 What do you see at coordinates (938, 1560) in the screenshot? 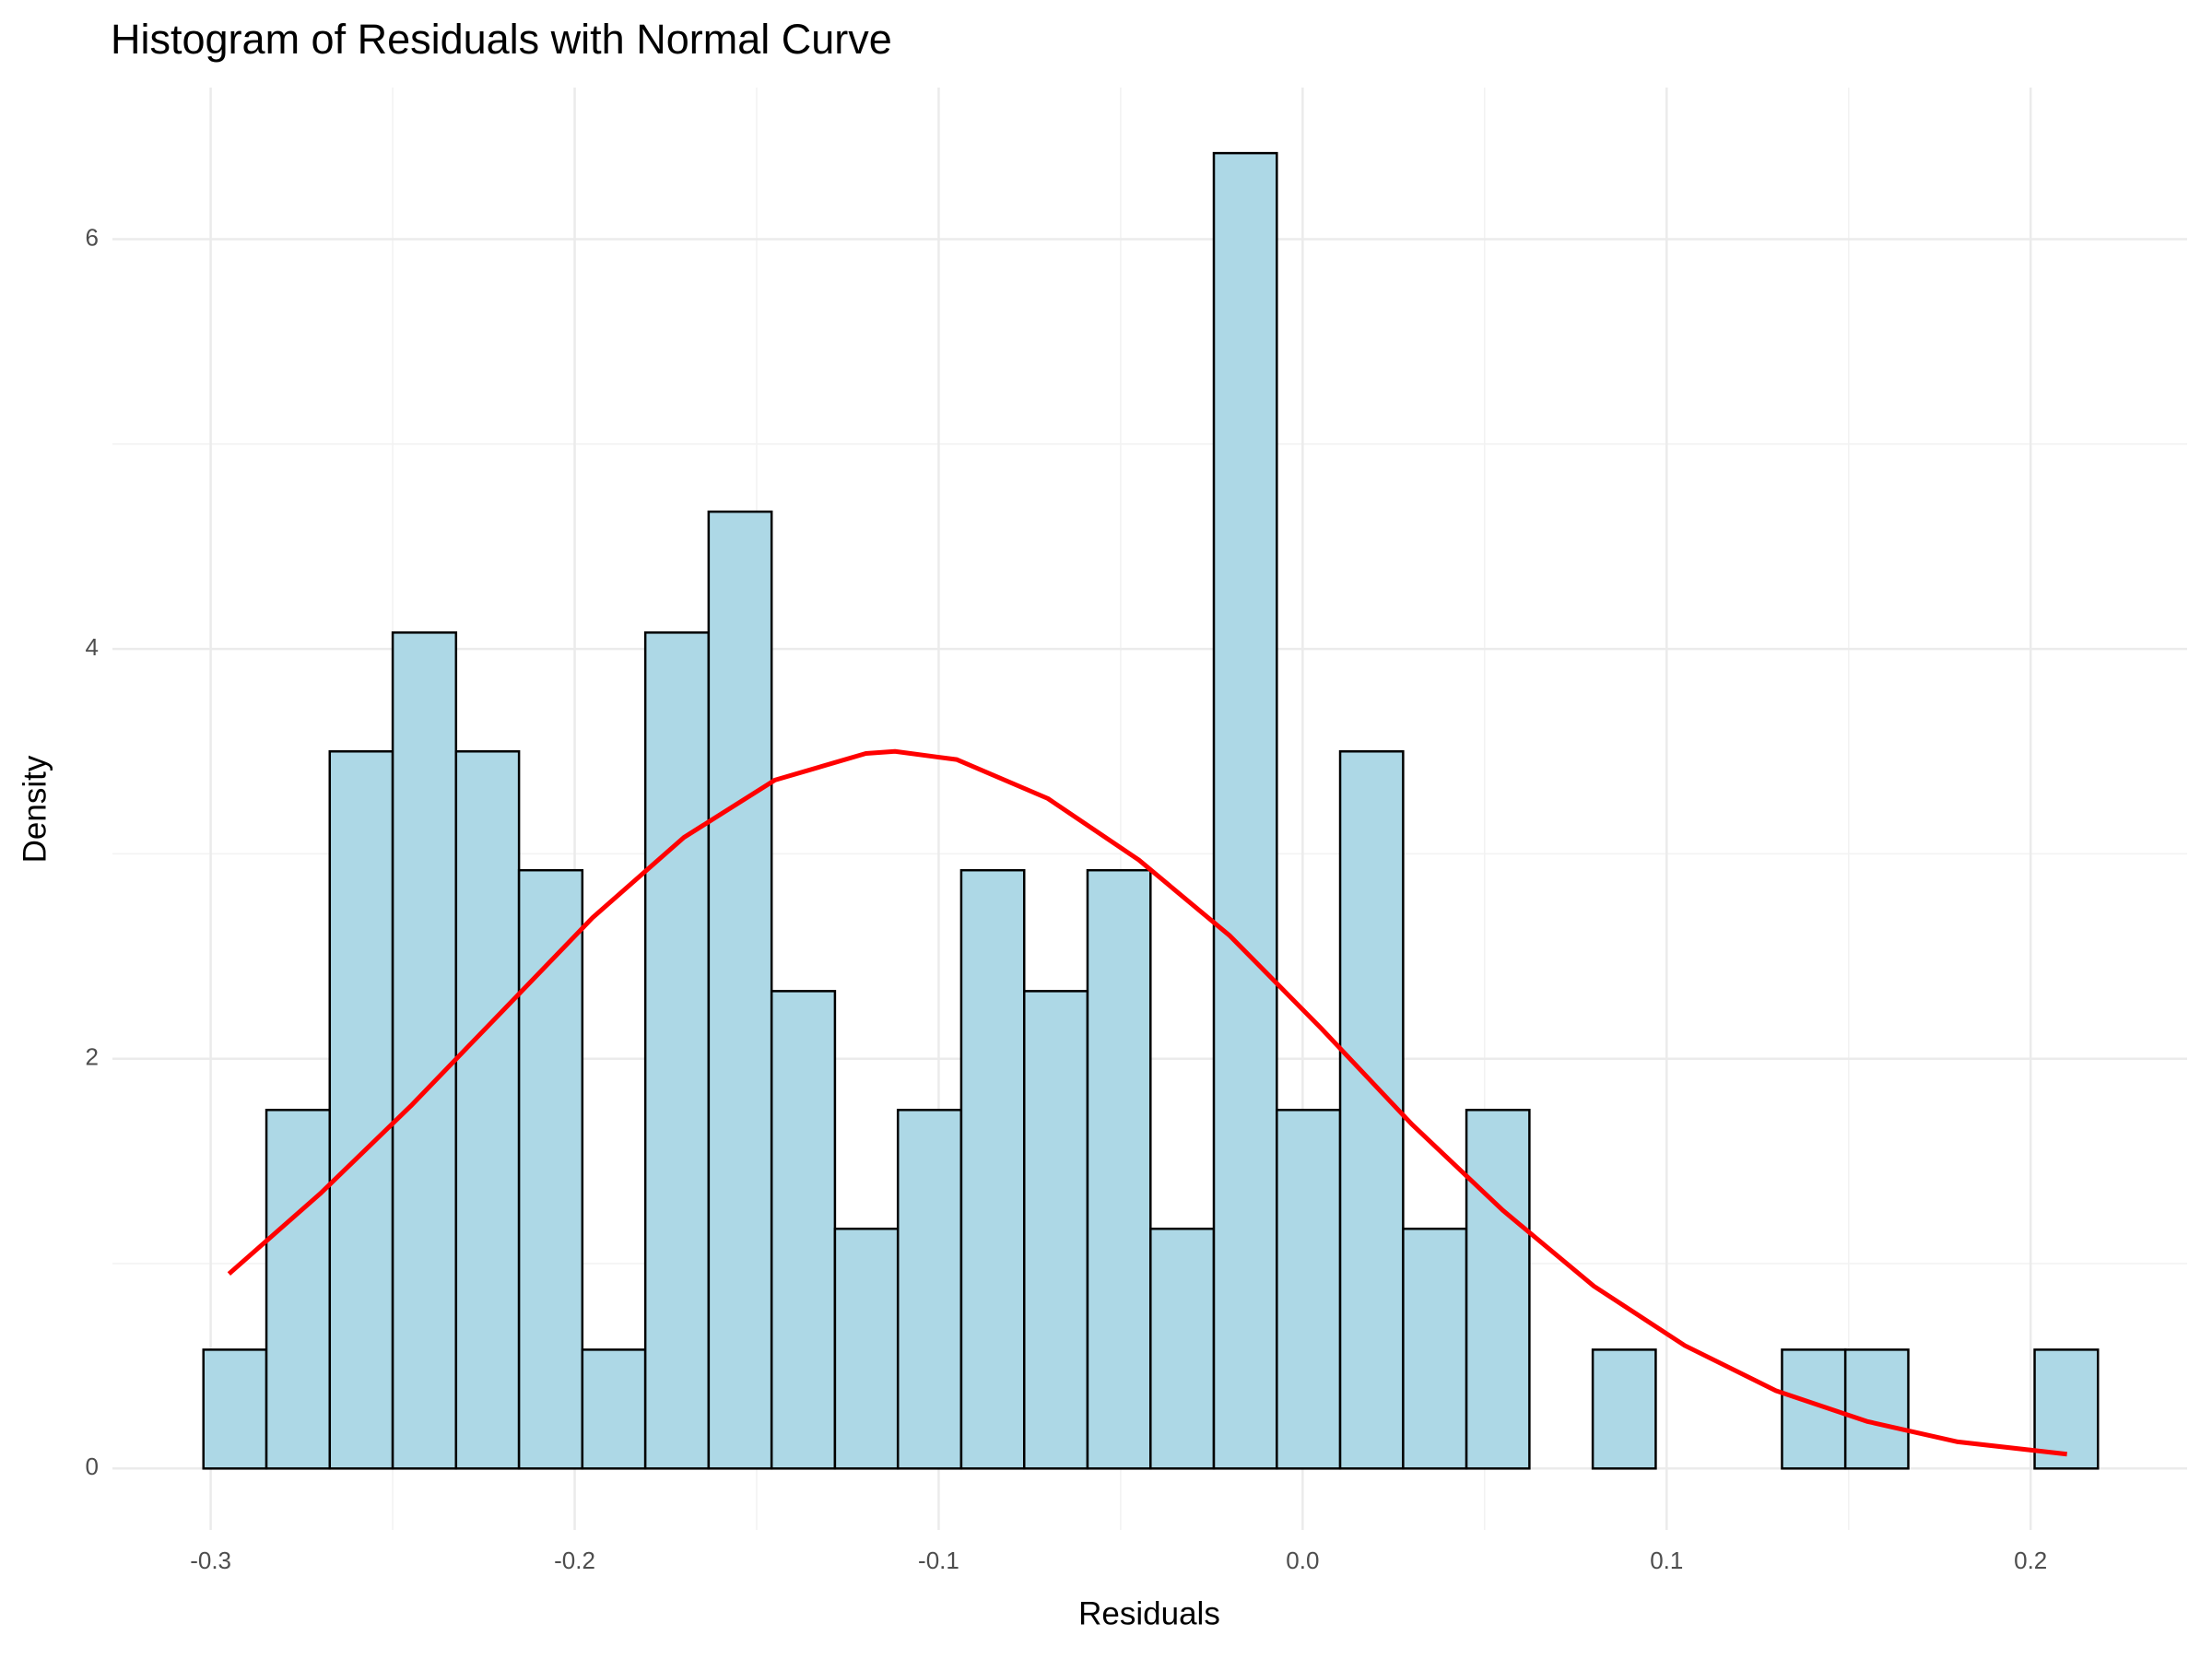
I see `x-tick-label: -0.1` at bounding box center [938, 1560].